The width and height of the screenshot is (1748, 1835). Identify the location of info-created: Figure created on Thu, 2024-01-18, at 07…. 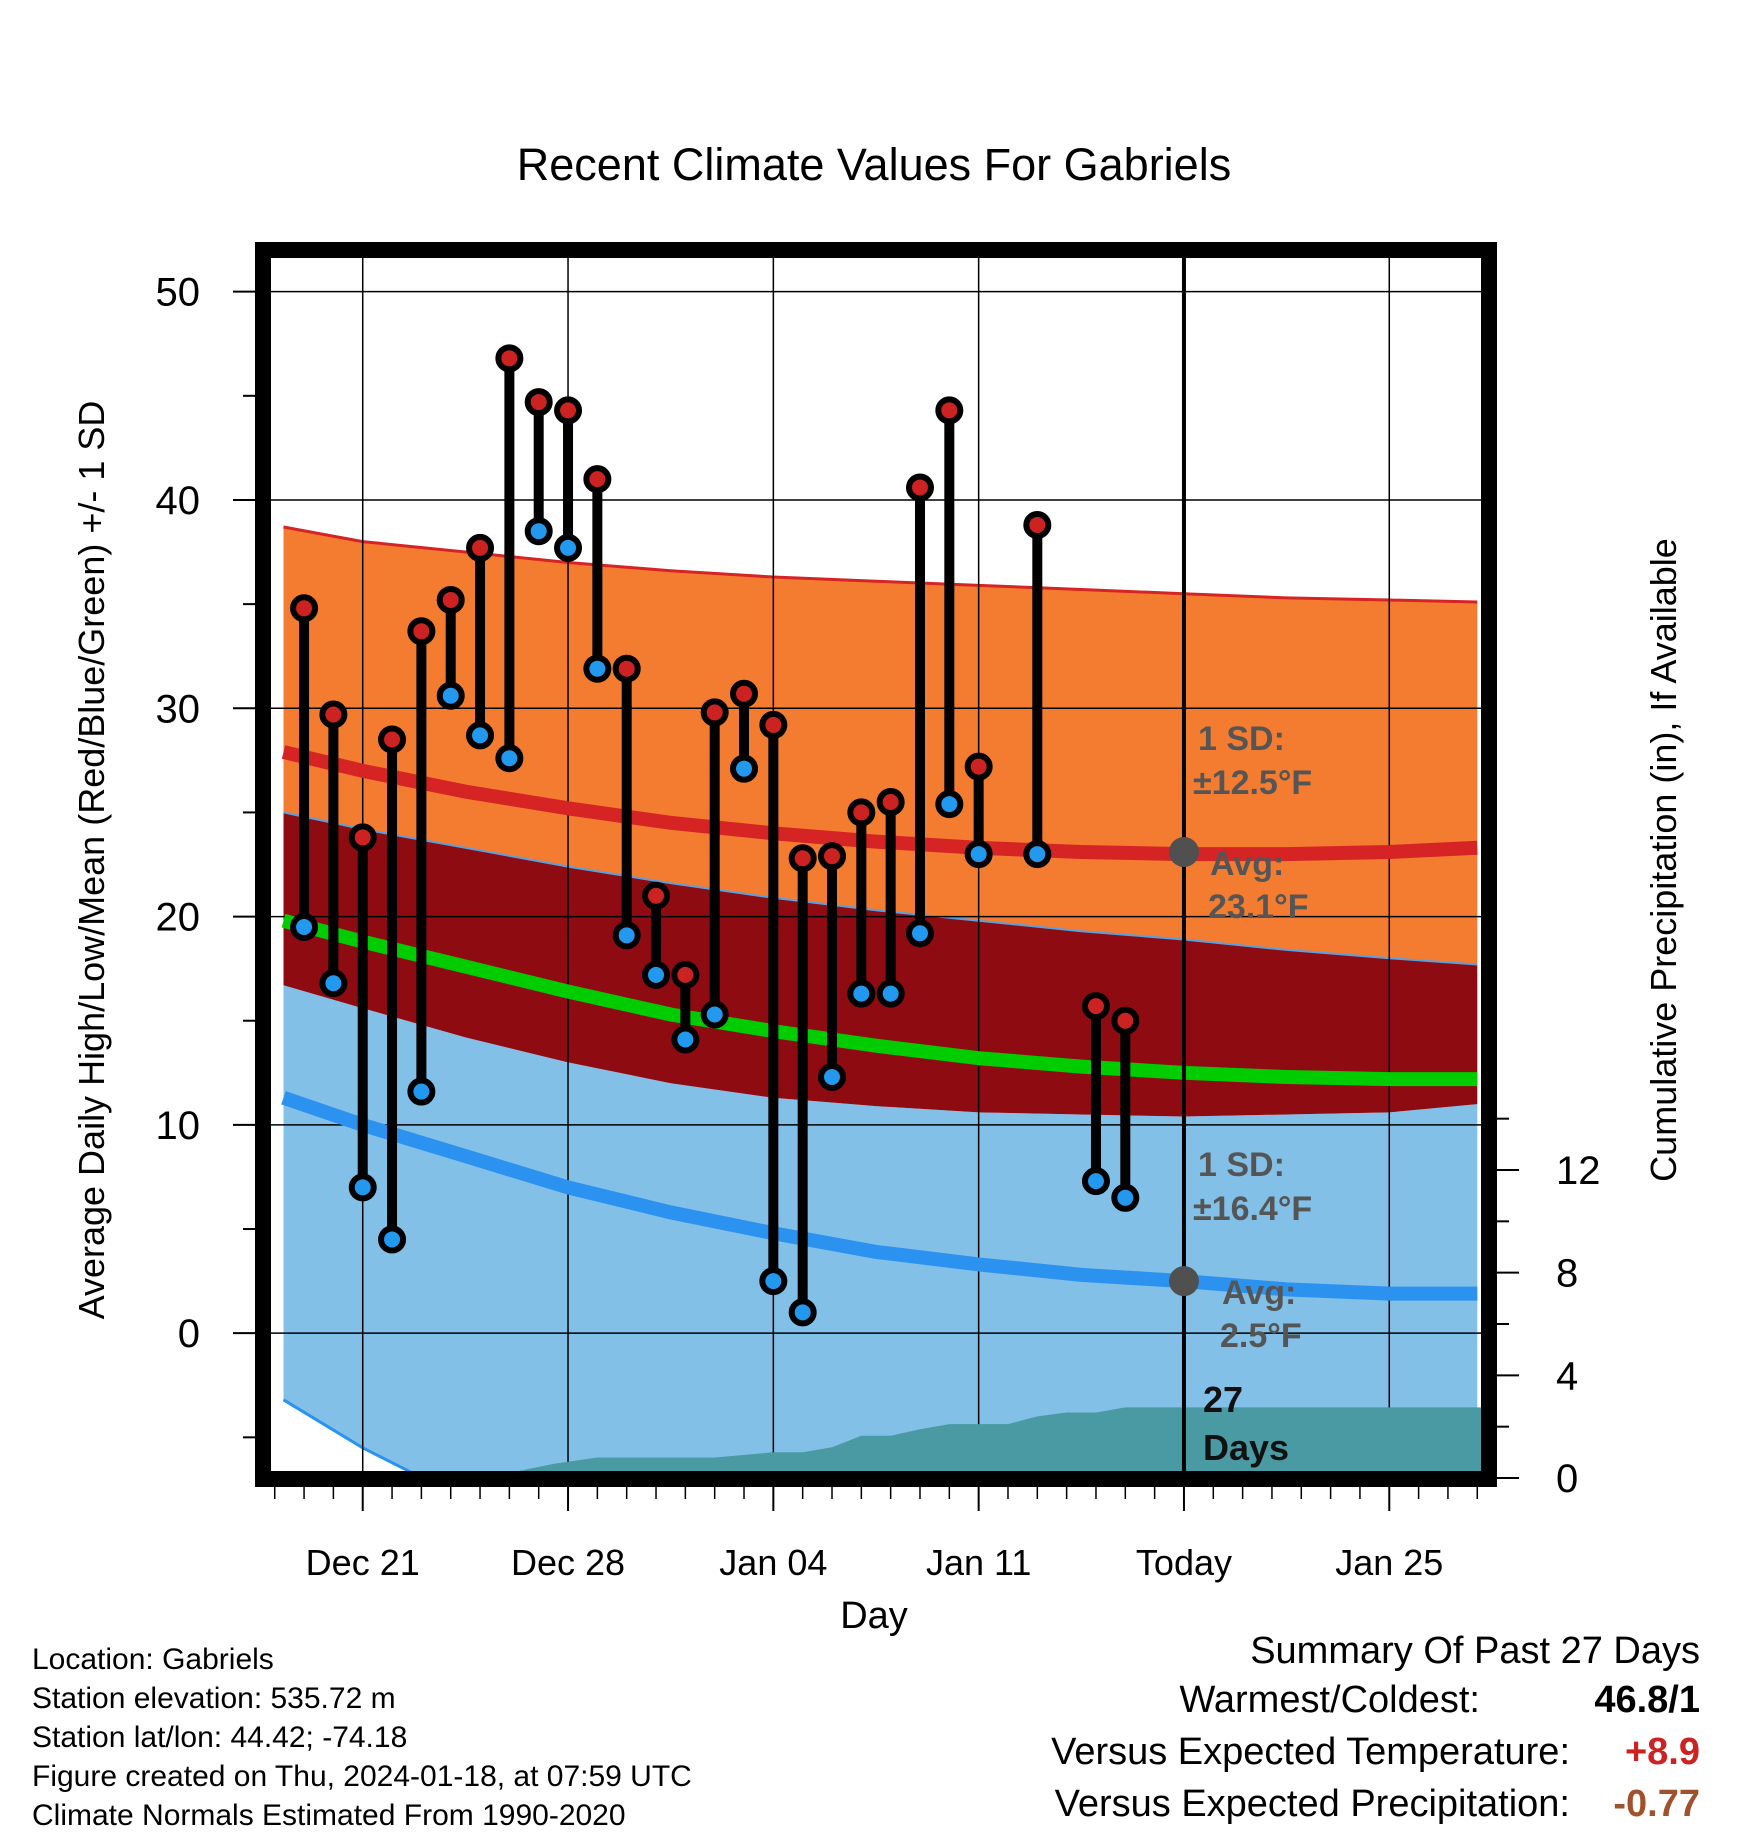
(362, 1776).